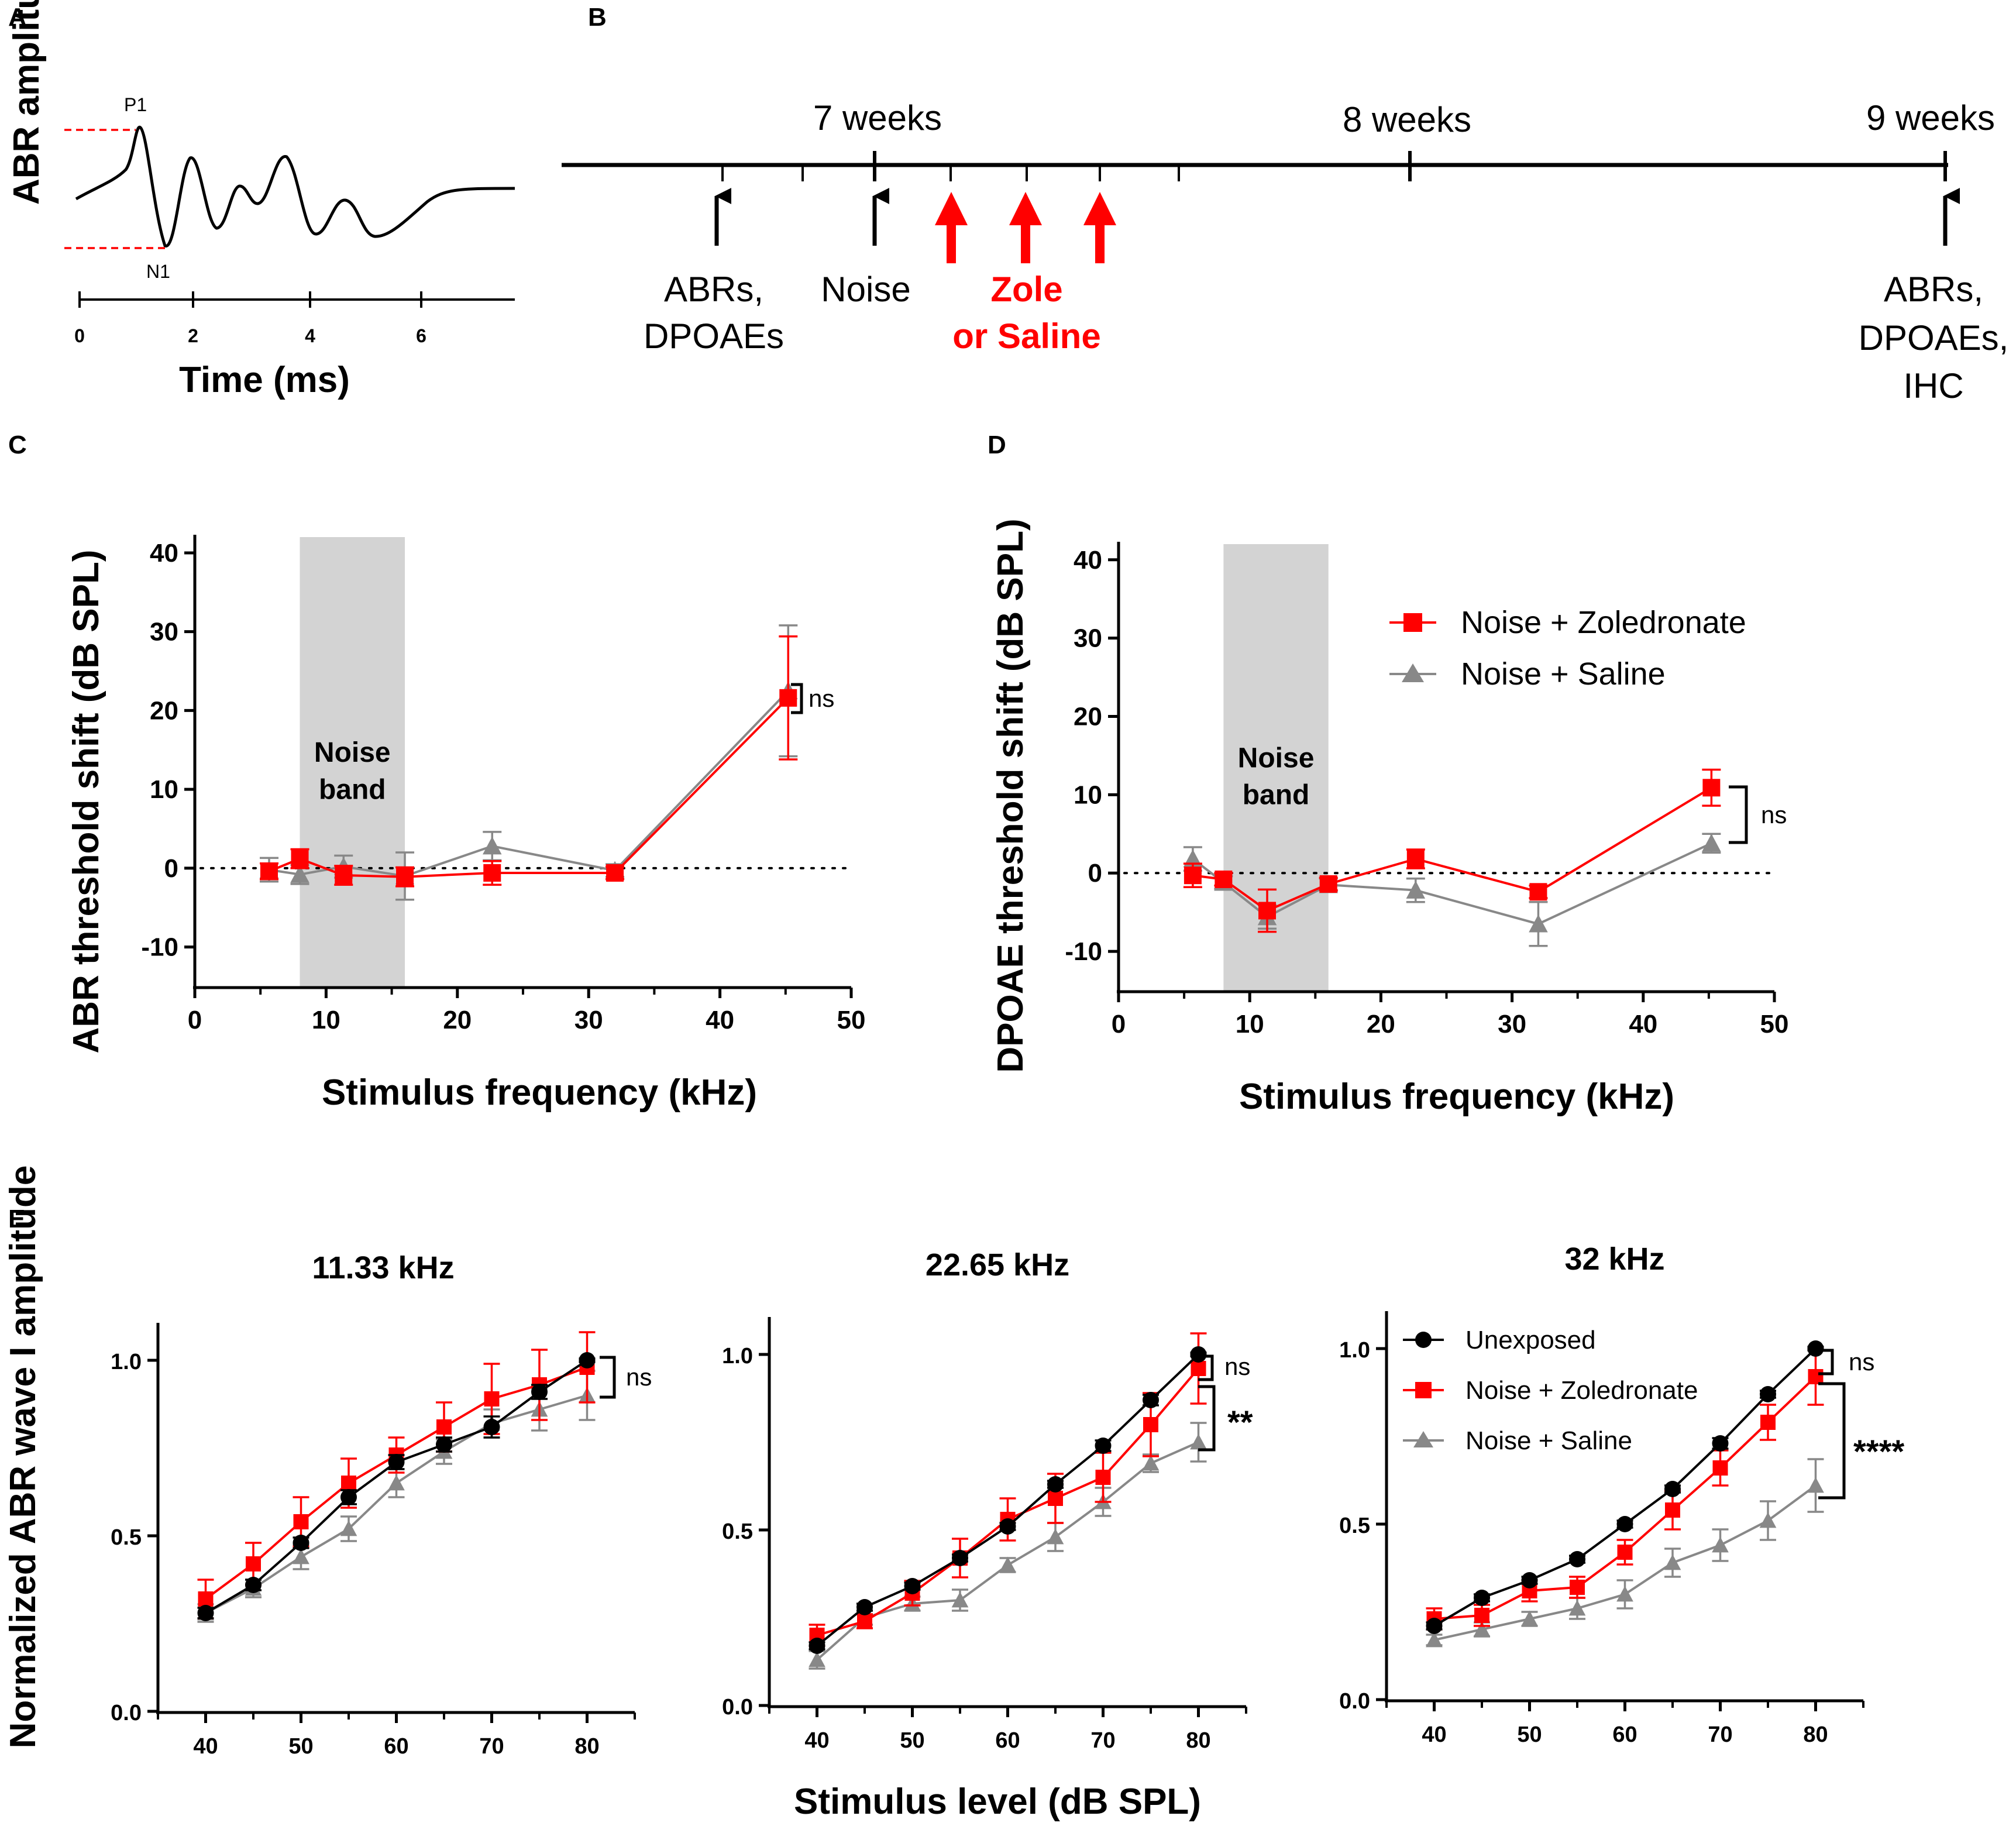 This screenshot has width=2016, height=1826. Describe the element at coordinates (1088, 795) in the screenshot. I see `panel-d-y-tick-label: 10` at that location.